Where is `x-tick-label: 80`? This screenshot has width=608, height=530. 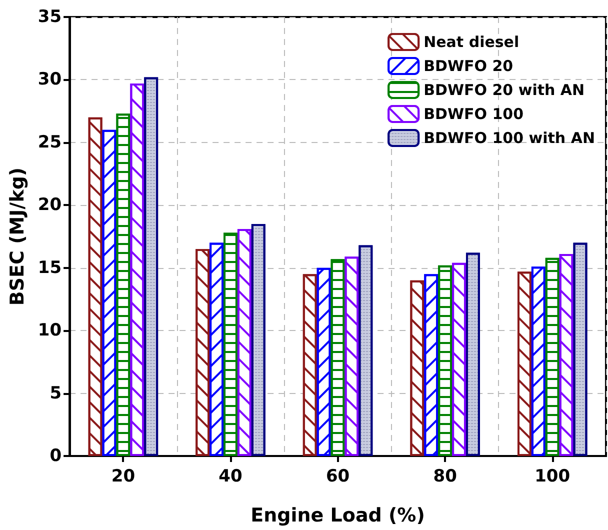
x-tick-label: 80 is located at coordinates (445, 476).